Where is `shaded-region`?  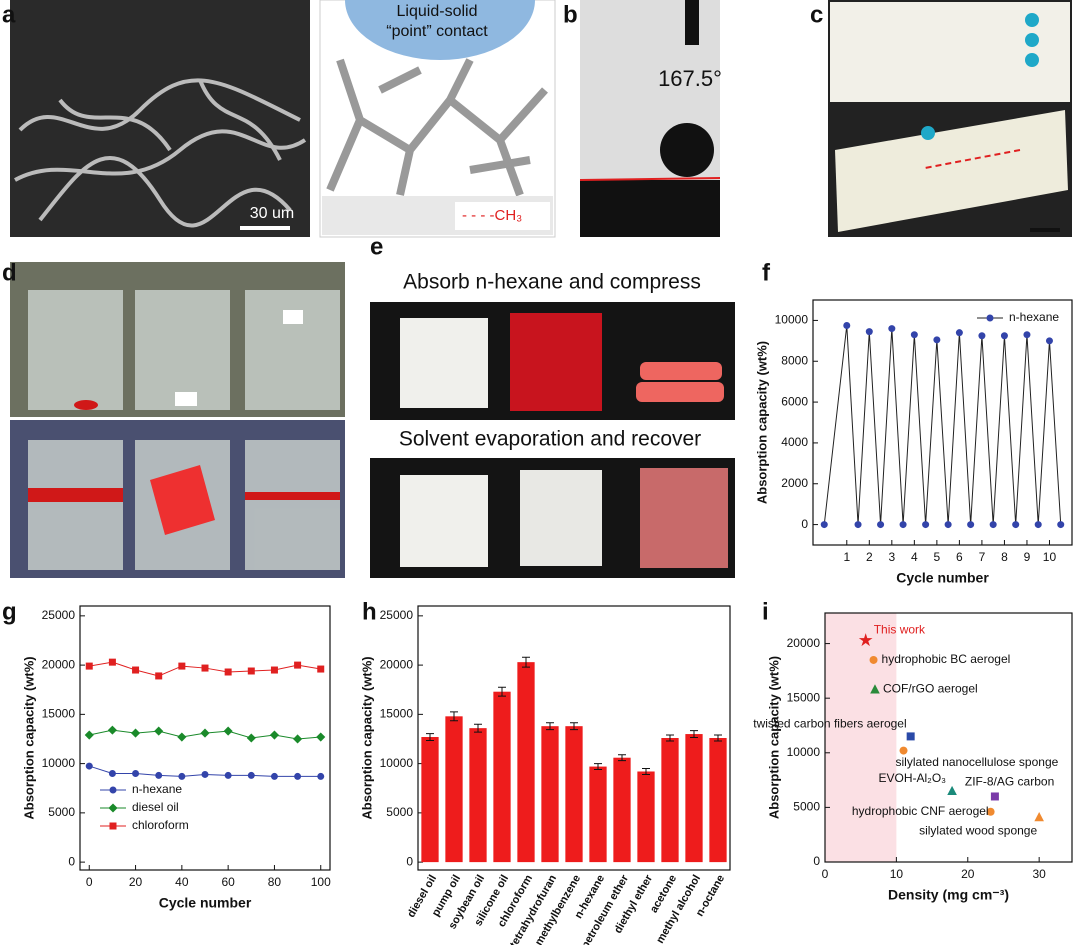 shaded-region is located at coordinates (861, 737).